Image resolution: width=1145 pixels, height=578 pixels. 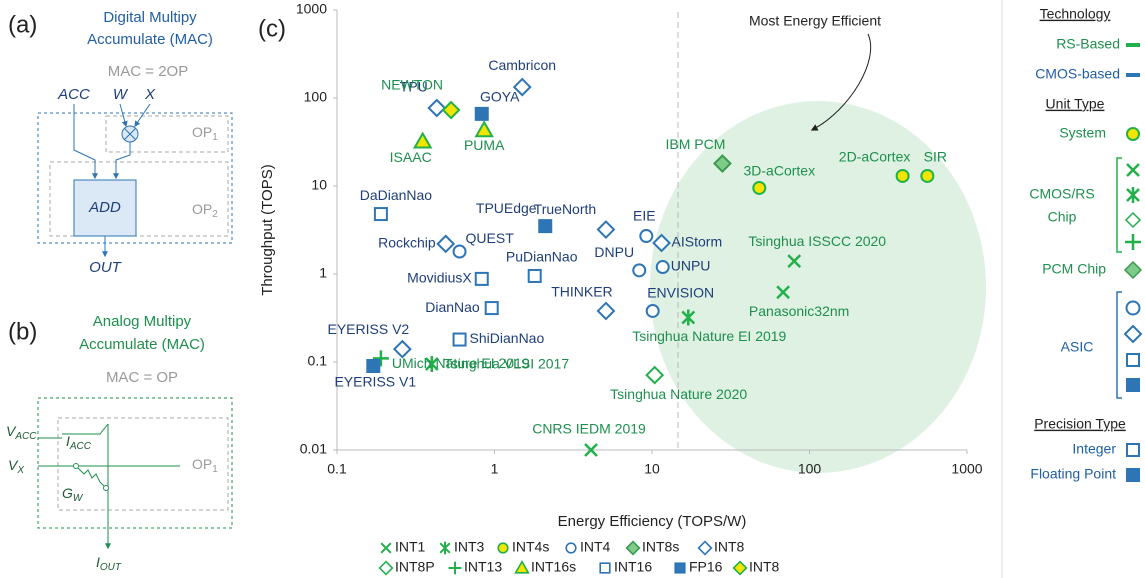 What do you see at coordinates (815, 21) in the screenshot?
I see `annotation: Most Energy Efficient` at bounding box center [815, 21].